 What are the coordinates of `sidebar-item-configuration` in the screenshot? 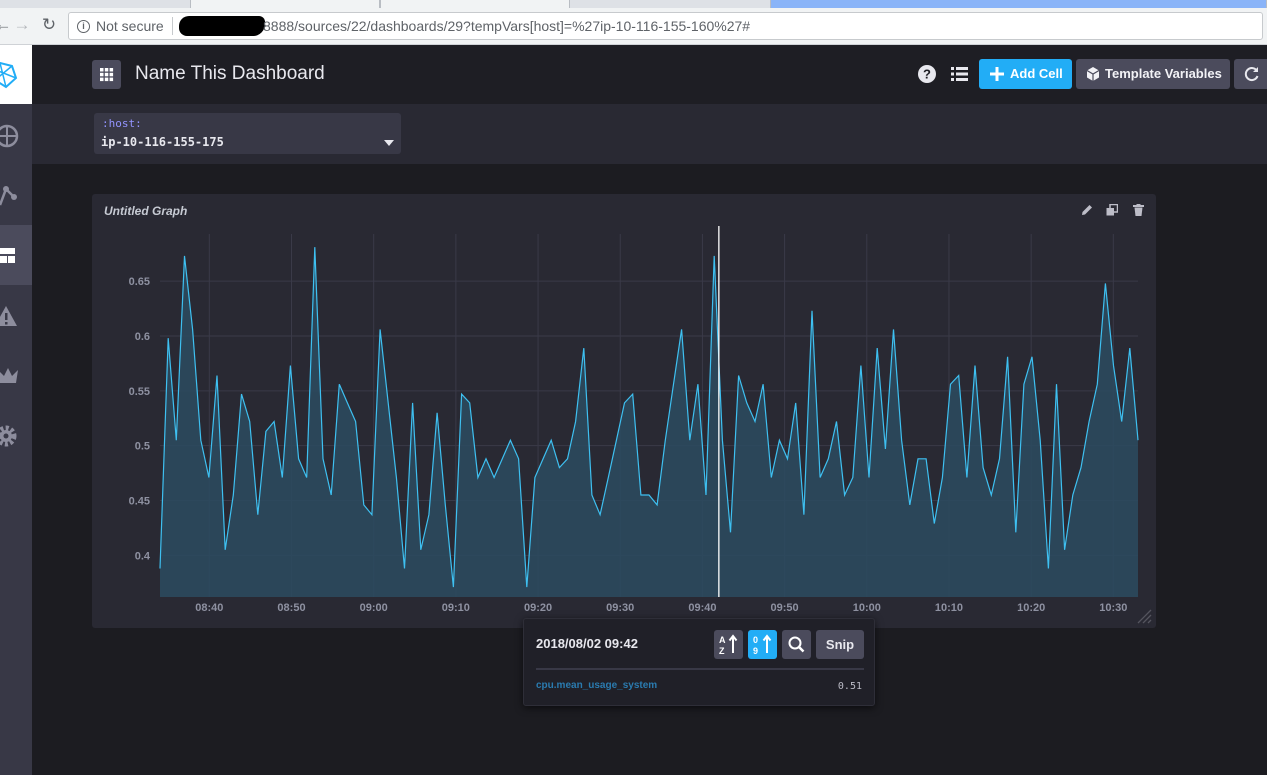 It's located at (16, 435).